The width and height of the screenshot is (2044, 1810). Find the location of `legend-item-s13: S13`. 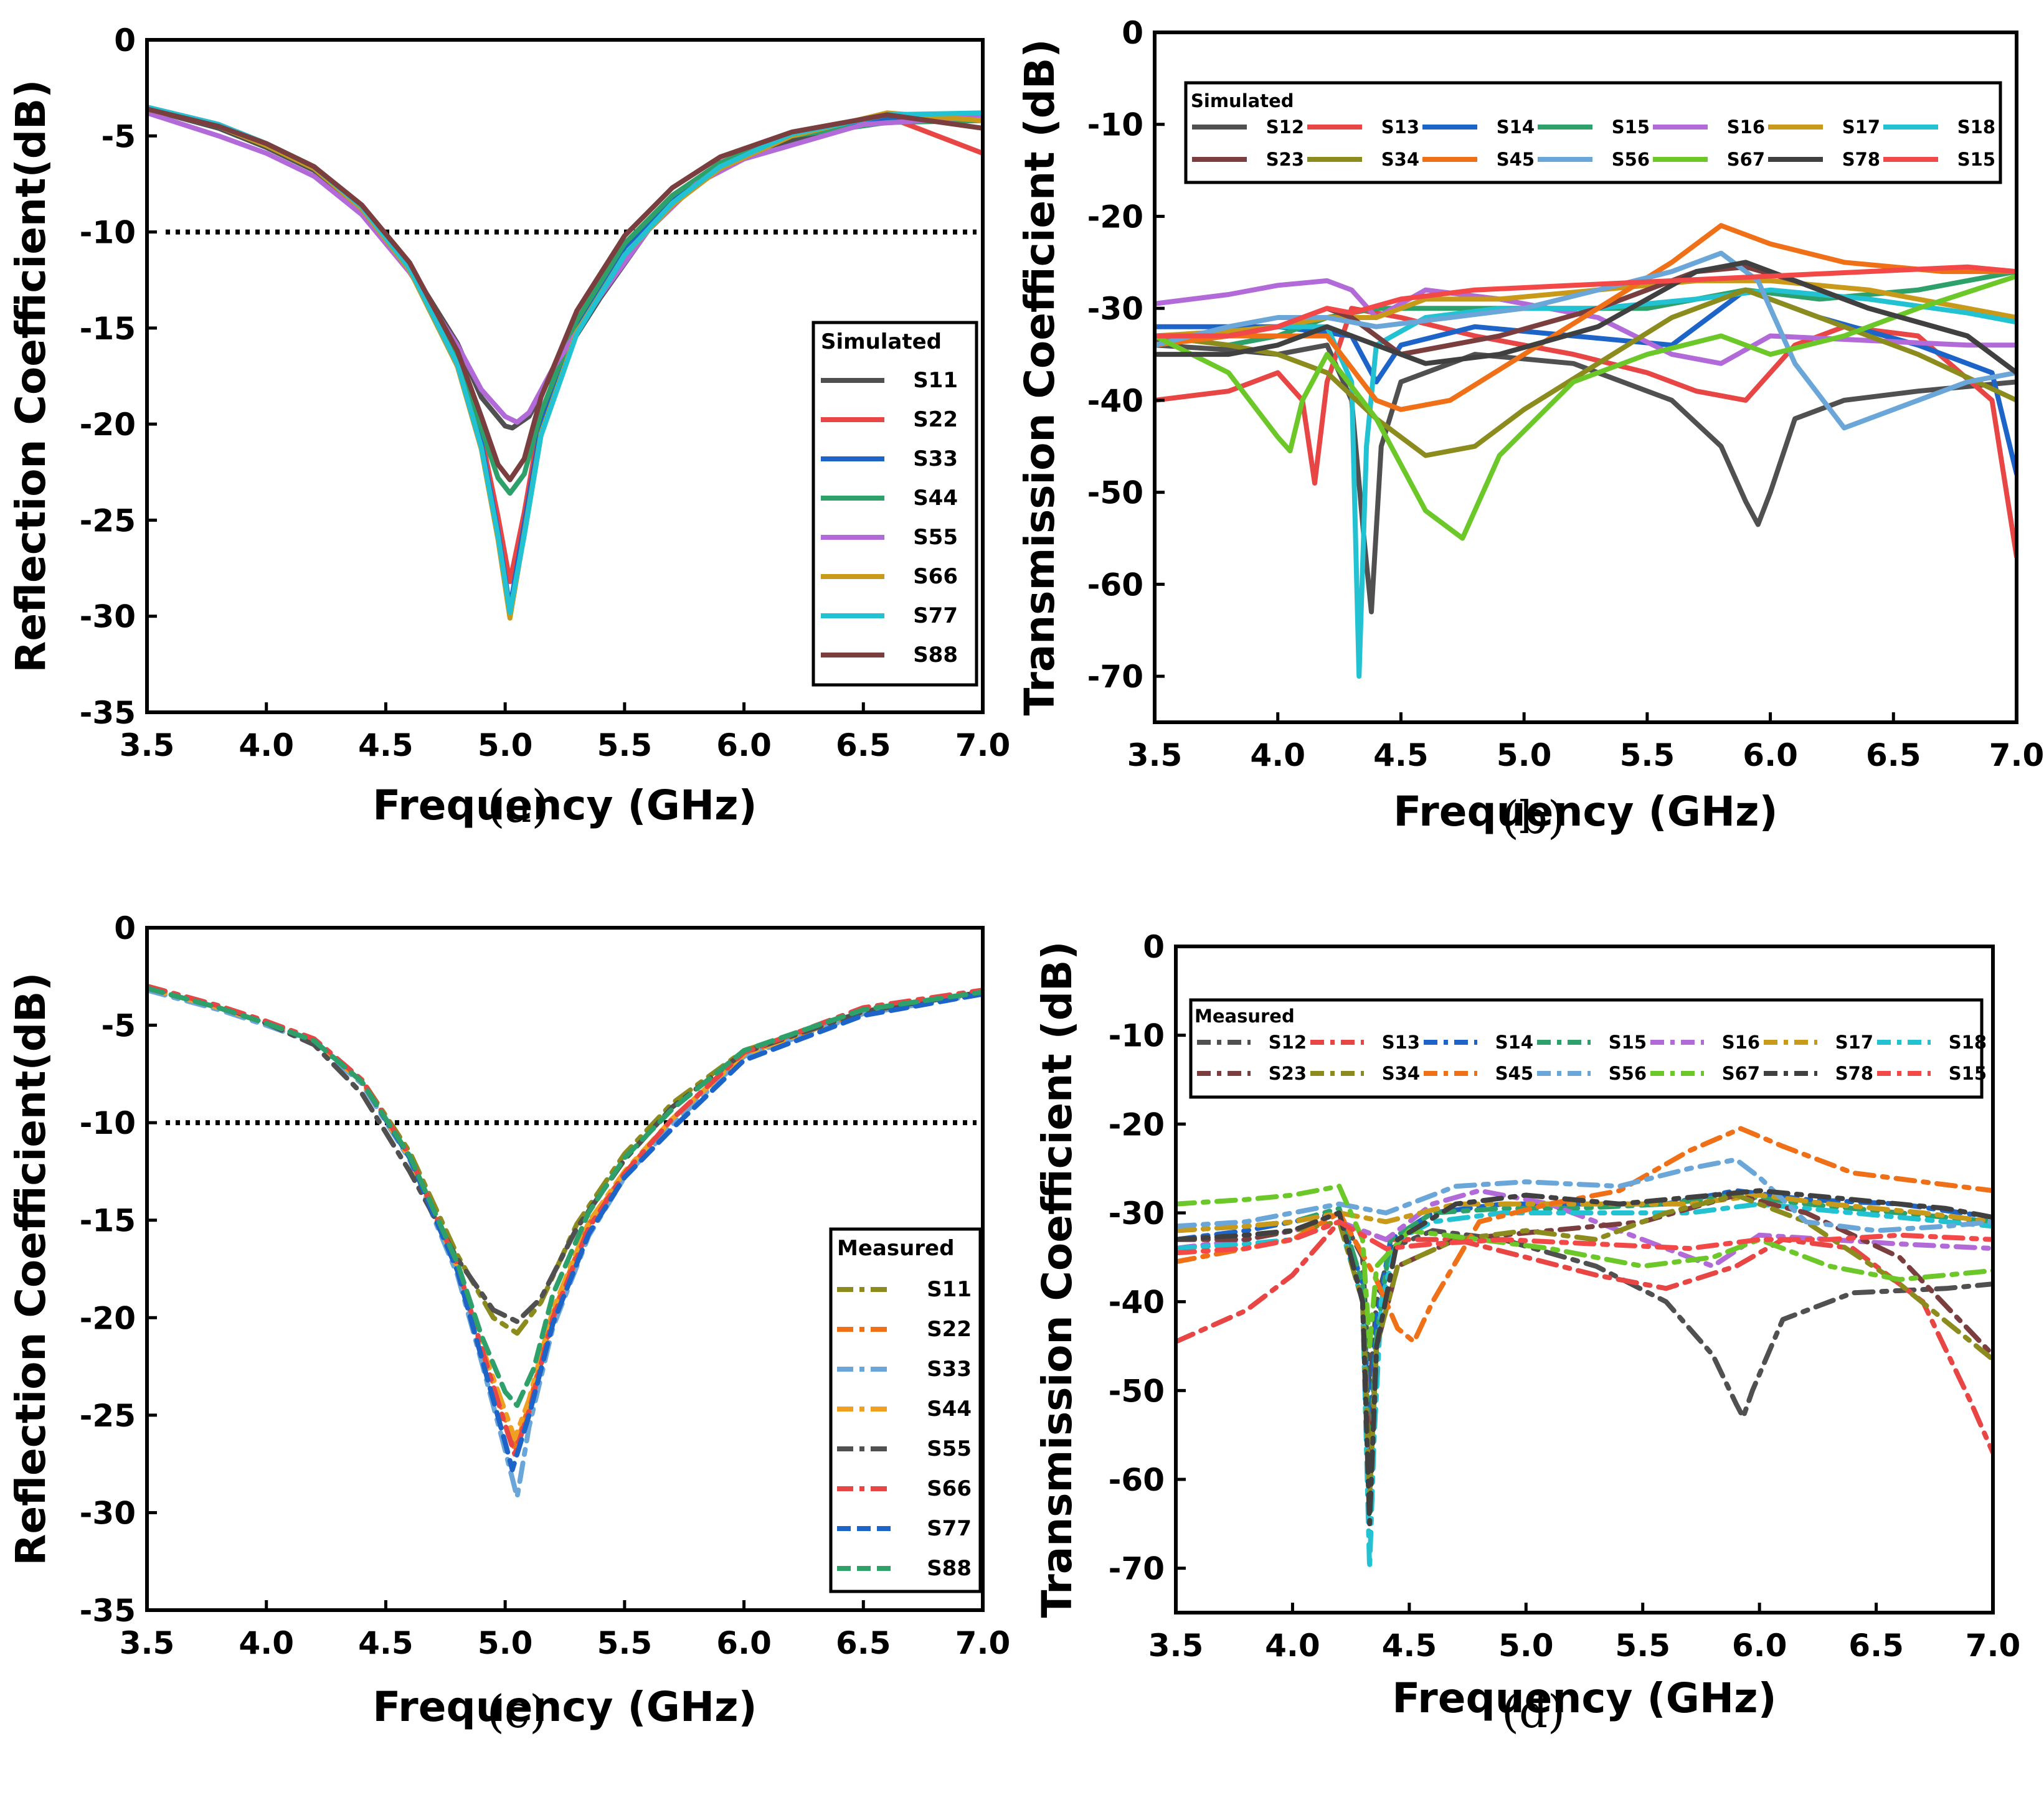

legend-item-s13: S13 is located at coordinates (1401, 1042).